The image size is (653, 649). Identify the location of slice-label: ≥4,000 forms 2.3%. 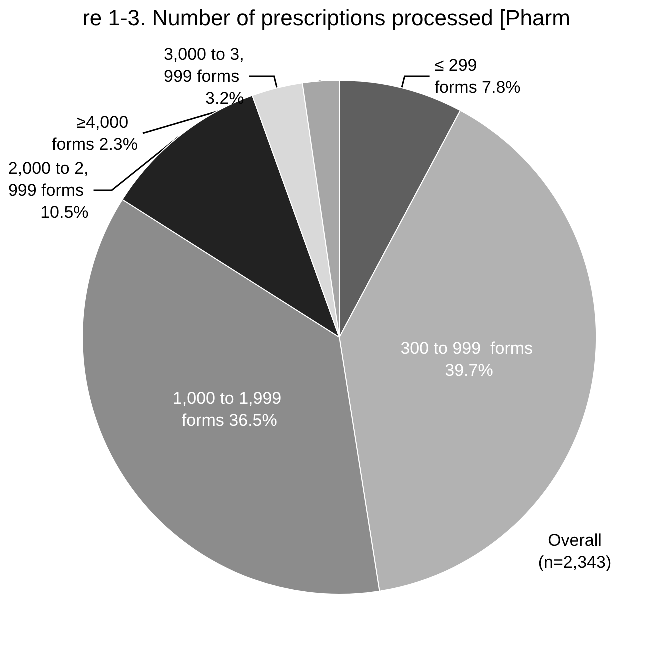
(95, 133).